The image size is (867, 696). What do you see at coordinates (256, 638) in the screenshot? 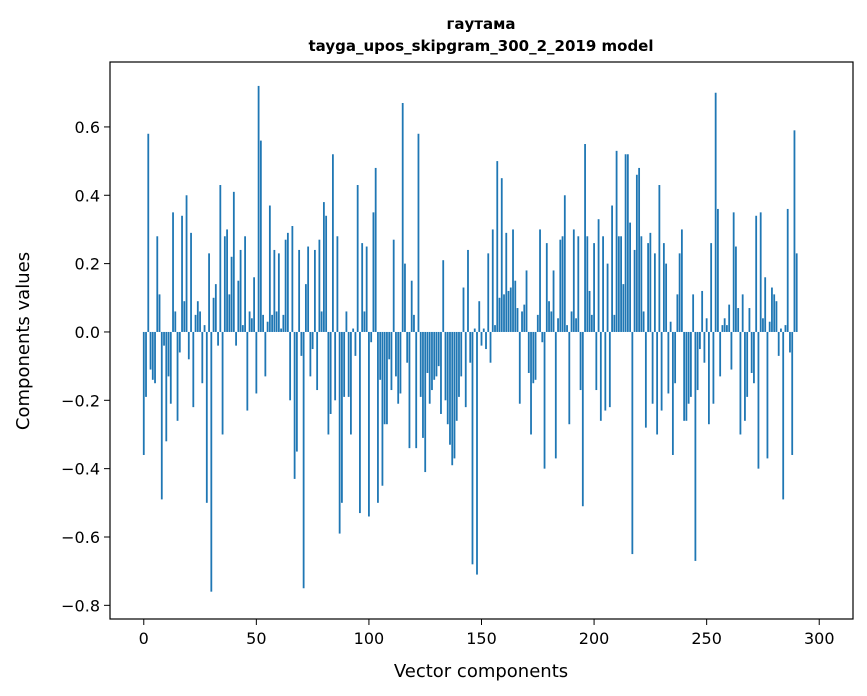
I see `x-tick-label: 50` at bounding box center [256, 638].